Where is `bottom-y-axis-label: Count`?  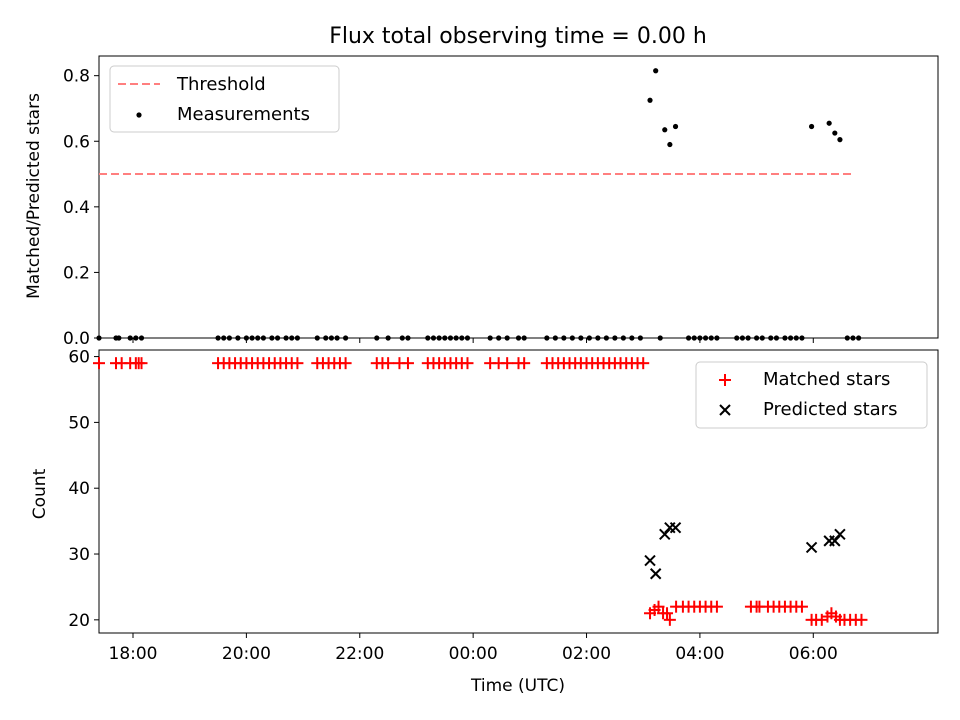 bottom-y-axis-label: Count is located at coordinates (40, 493).